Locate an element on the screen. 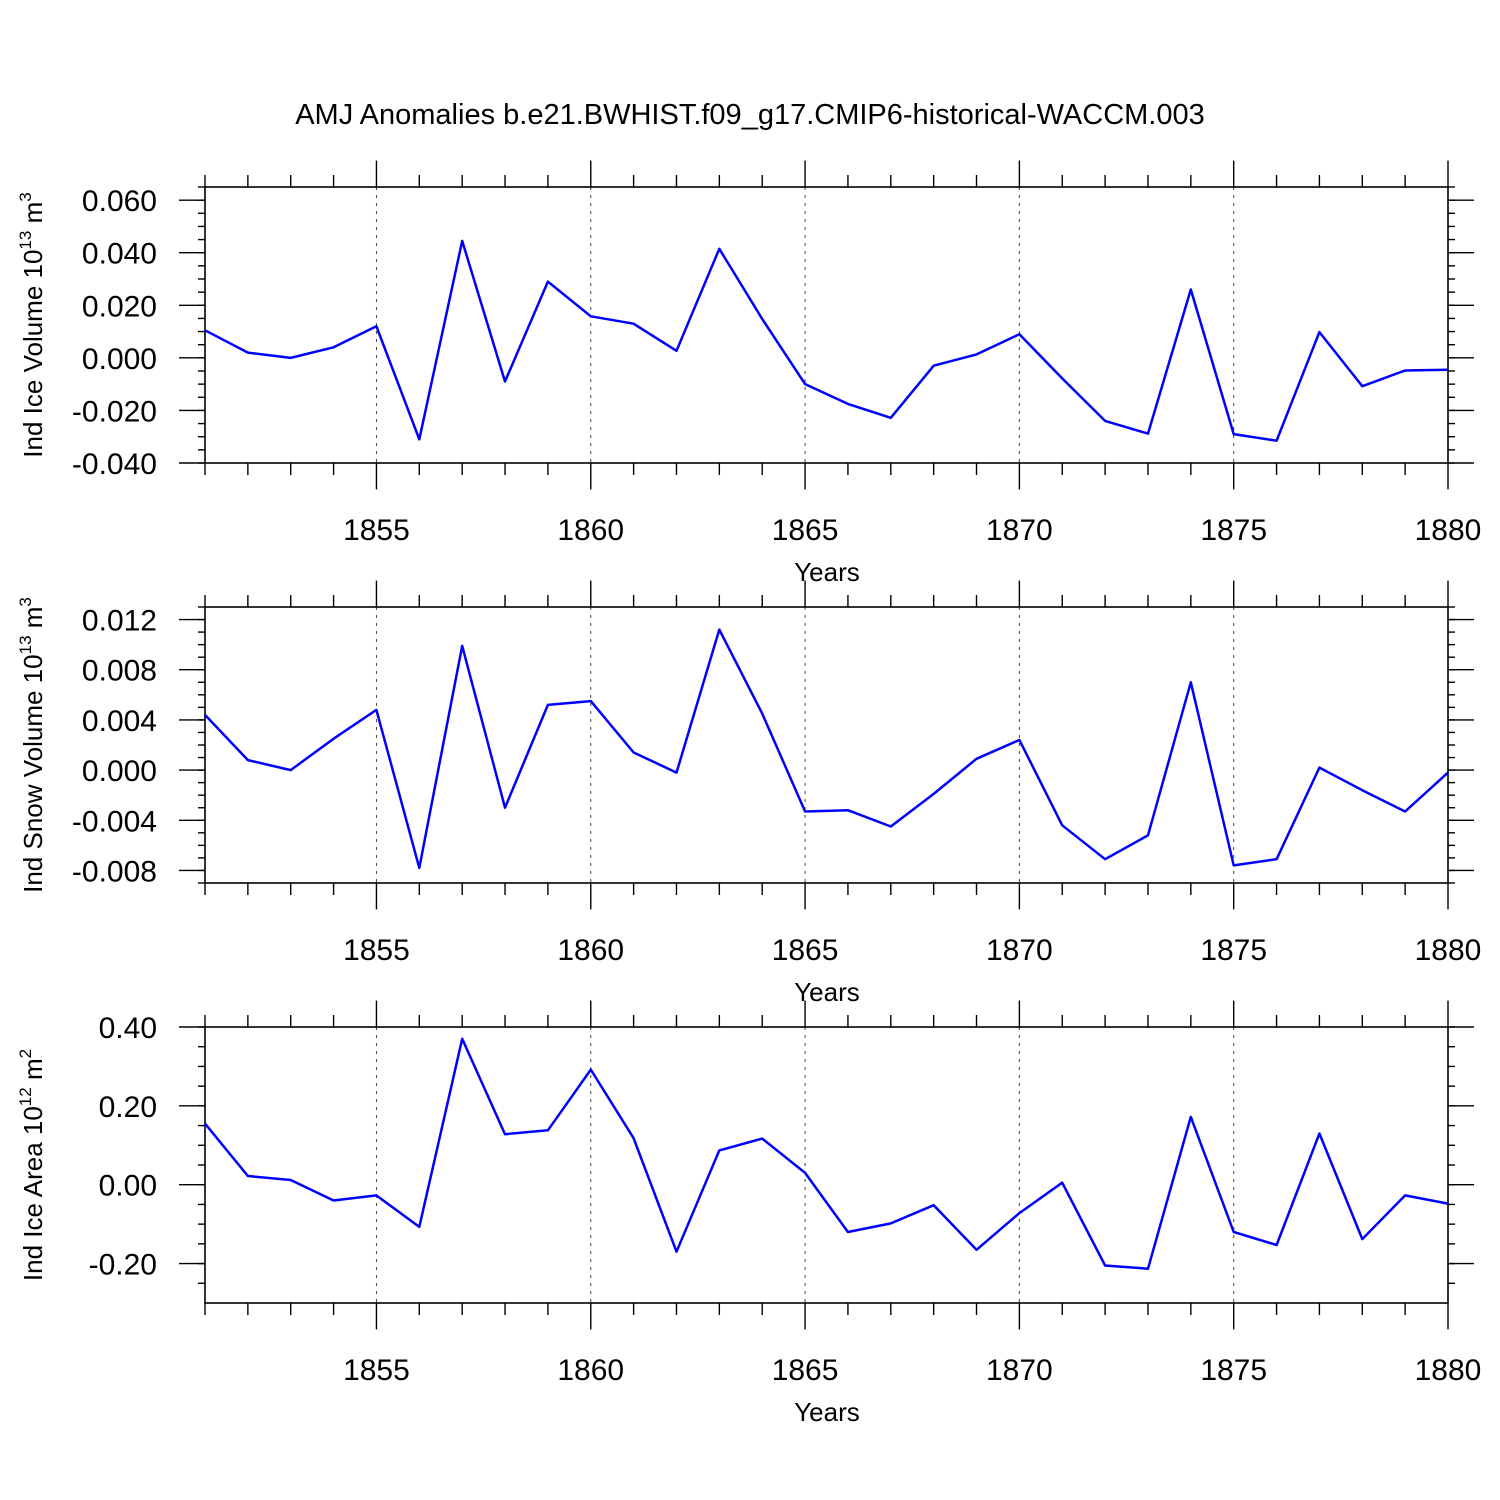 The height and width of the screenshot is (1500, 1500). y-tick-label: 0.004 is located at coordinates (119, 721).